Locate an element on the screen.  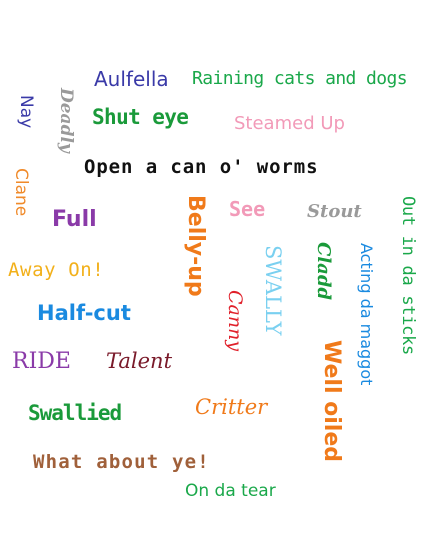
word-stout: Stout is located at coordinates (334, 211).